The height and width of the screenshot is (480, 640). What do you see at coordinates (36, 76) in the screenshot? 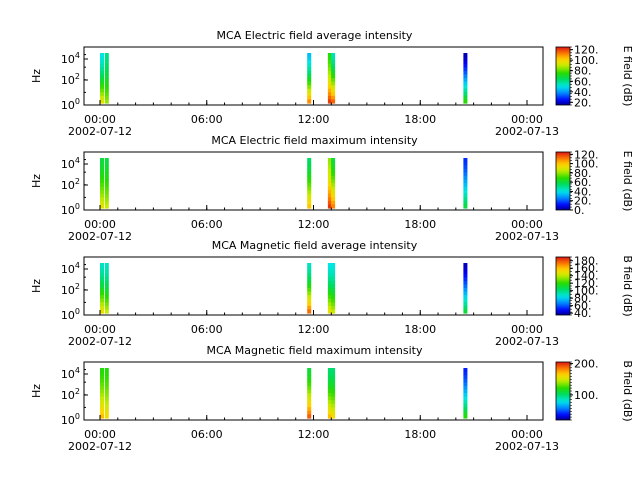
I see `y-axis-label: Hz` at bounding box center [36, 76].